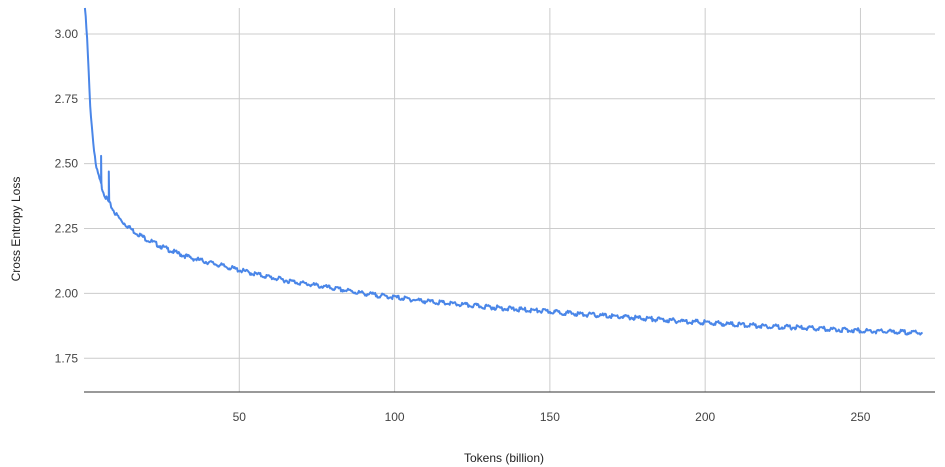 This screenshot has width=945, height=467. Describe the element at coordinates (67, 358) in the screenshot. I see `y-tick-label: 1.75` at that location.